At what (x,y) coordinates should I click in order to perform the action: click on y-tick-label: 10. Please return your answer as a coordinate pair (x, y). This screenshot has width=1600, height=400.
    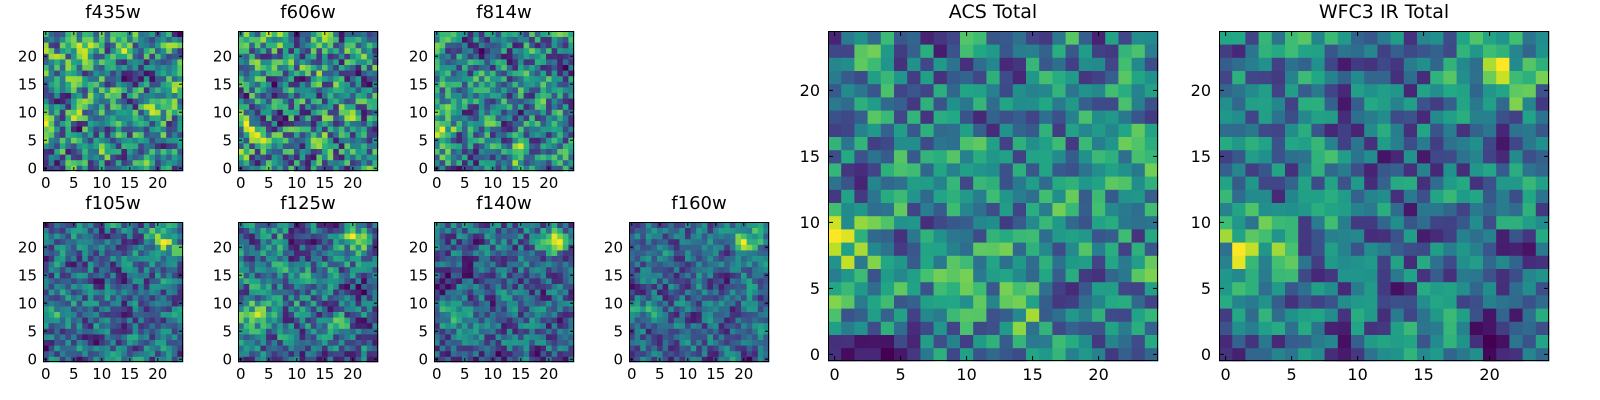
    Looking at the image, I should click on (222, 112).